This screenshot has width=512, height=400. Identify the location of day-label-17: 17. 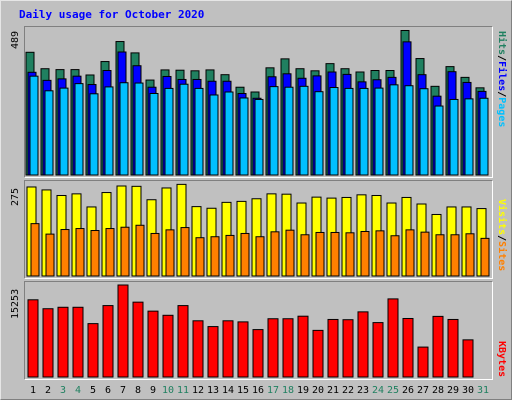
(273, 390).